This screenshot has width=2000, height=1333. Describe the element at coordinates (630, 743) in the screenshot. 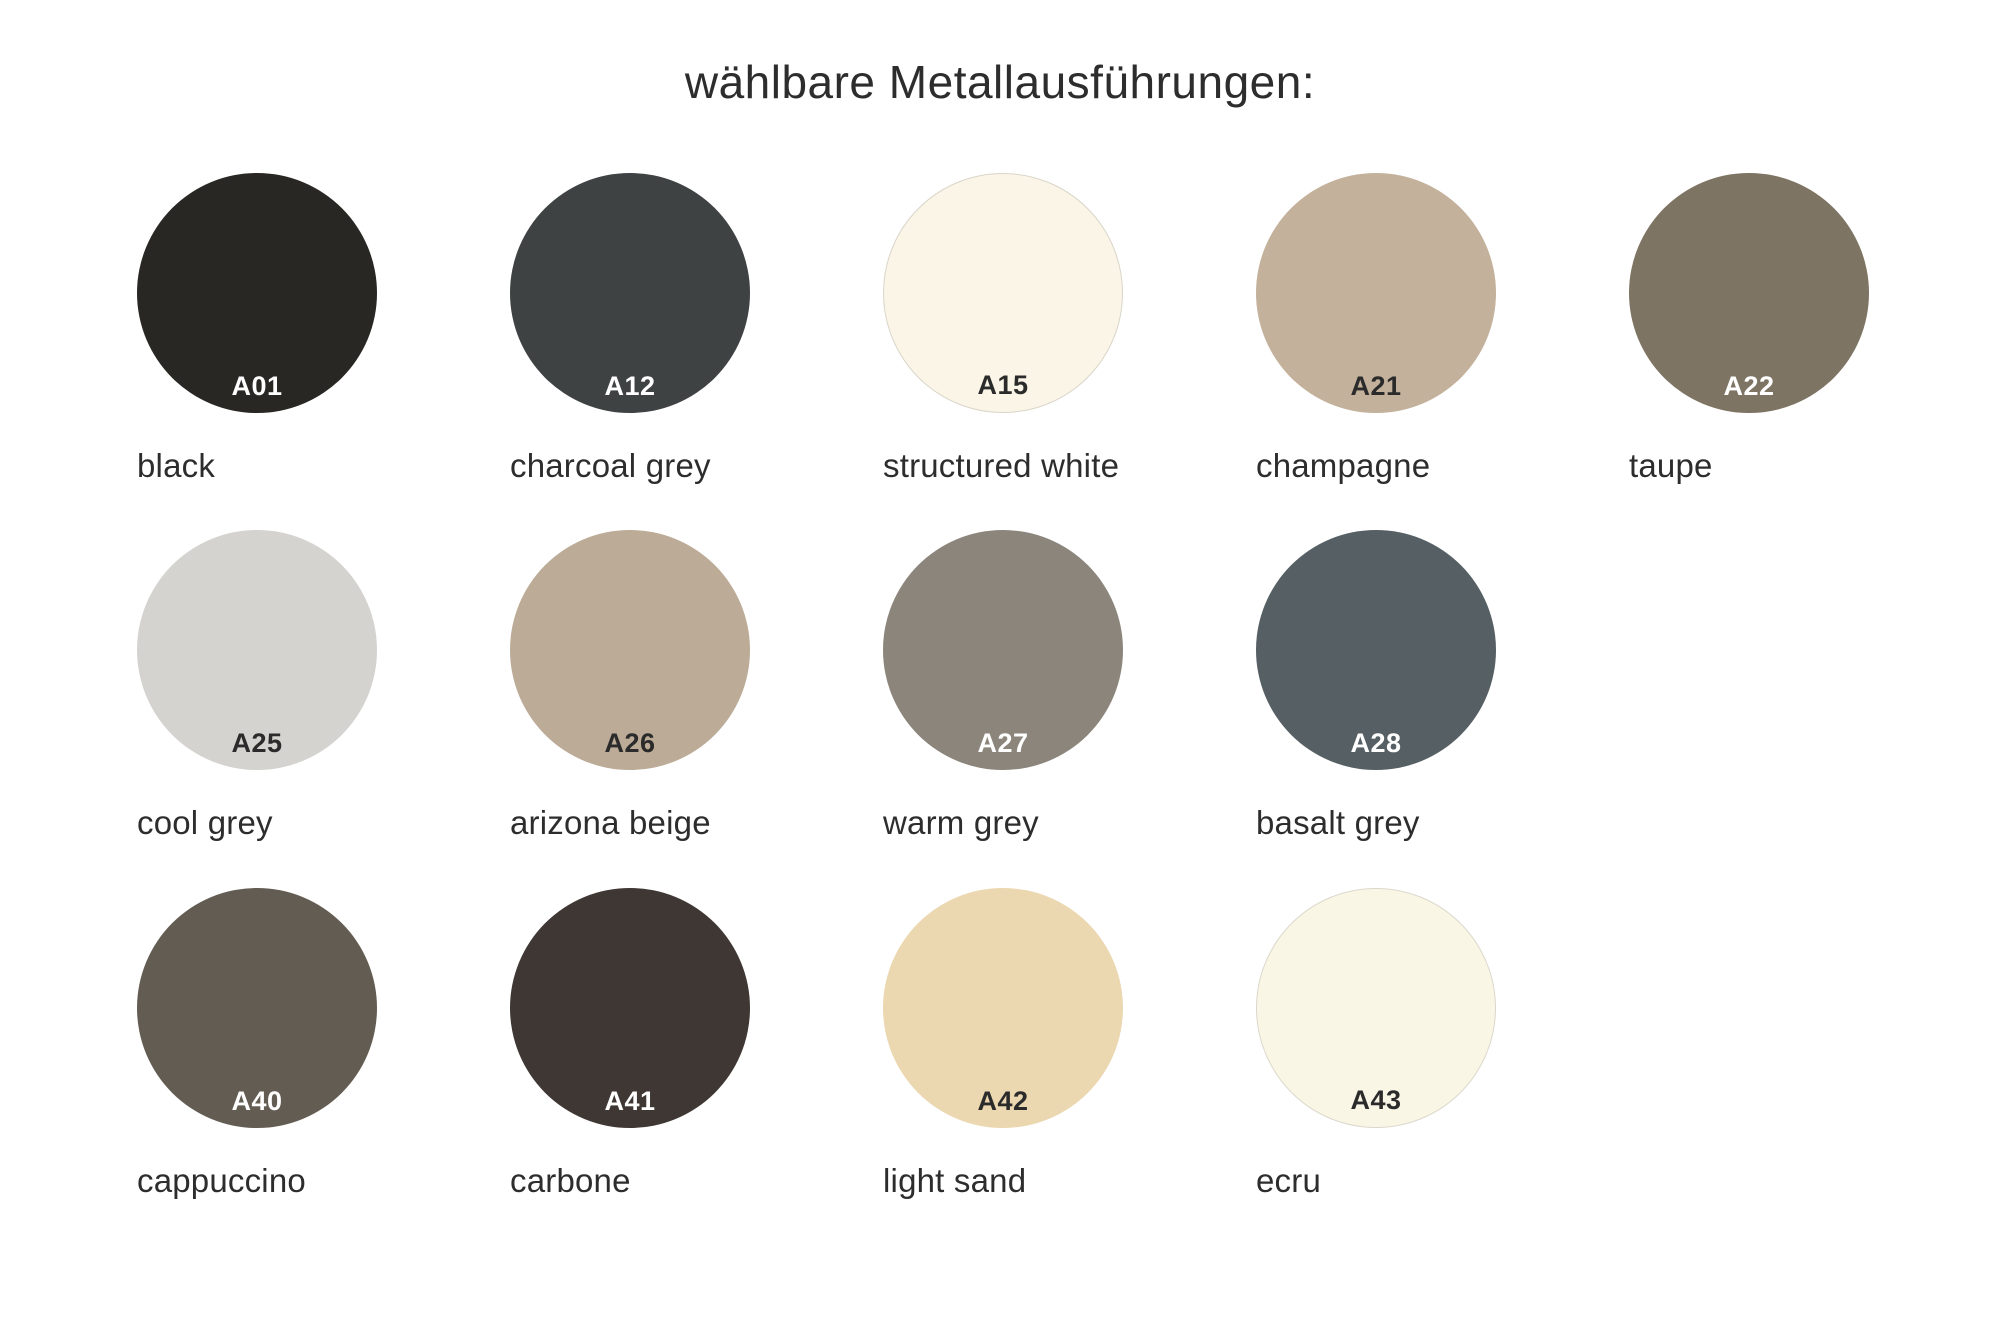

I see `swatch-code: A26` at that location.